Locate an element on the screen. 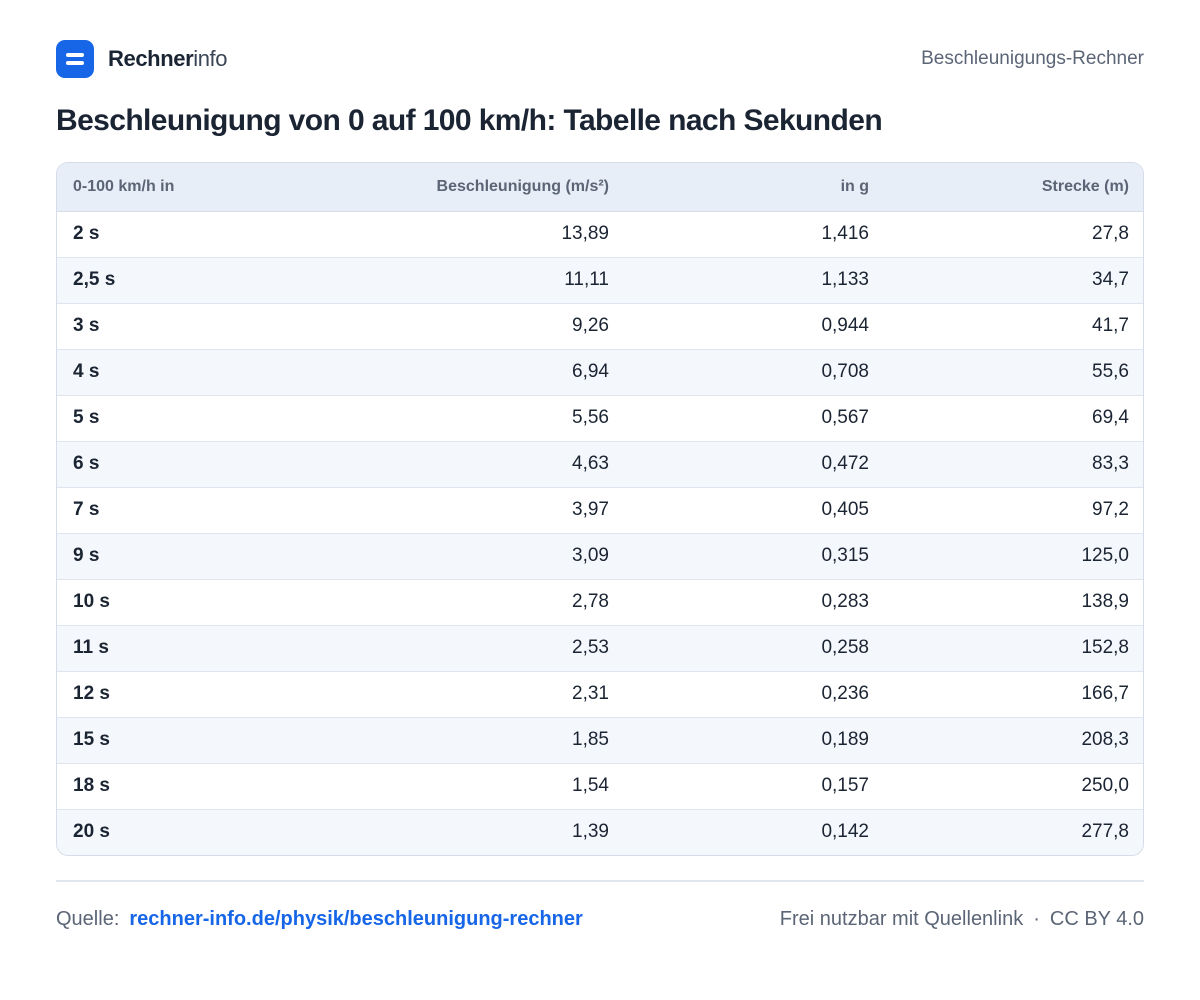 This screenshot has width=1200, height=1000. cell-g: 1,133 is located at coordinates (755, 280).